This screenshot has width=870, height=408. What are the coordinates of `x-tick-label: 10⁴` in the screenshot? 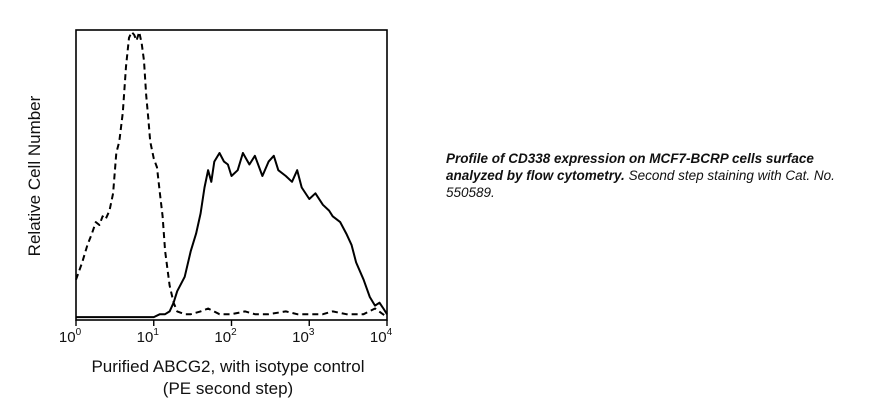 It's located at (381, 336).